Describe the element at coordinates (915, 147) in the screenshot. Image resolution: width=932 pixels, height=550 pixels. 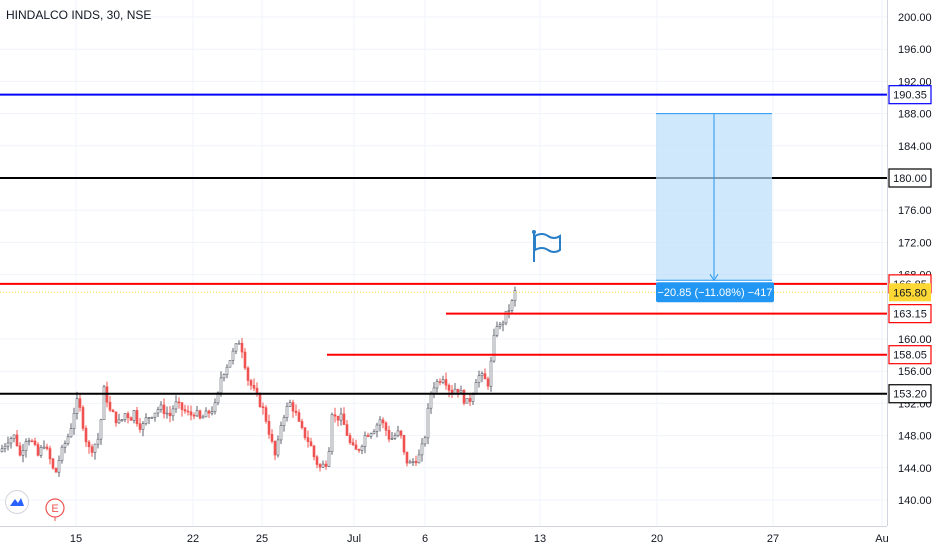
I see `y-tick-label: 184.00` at that location.